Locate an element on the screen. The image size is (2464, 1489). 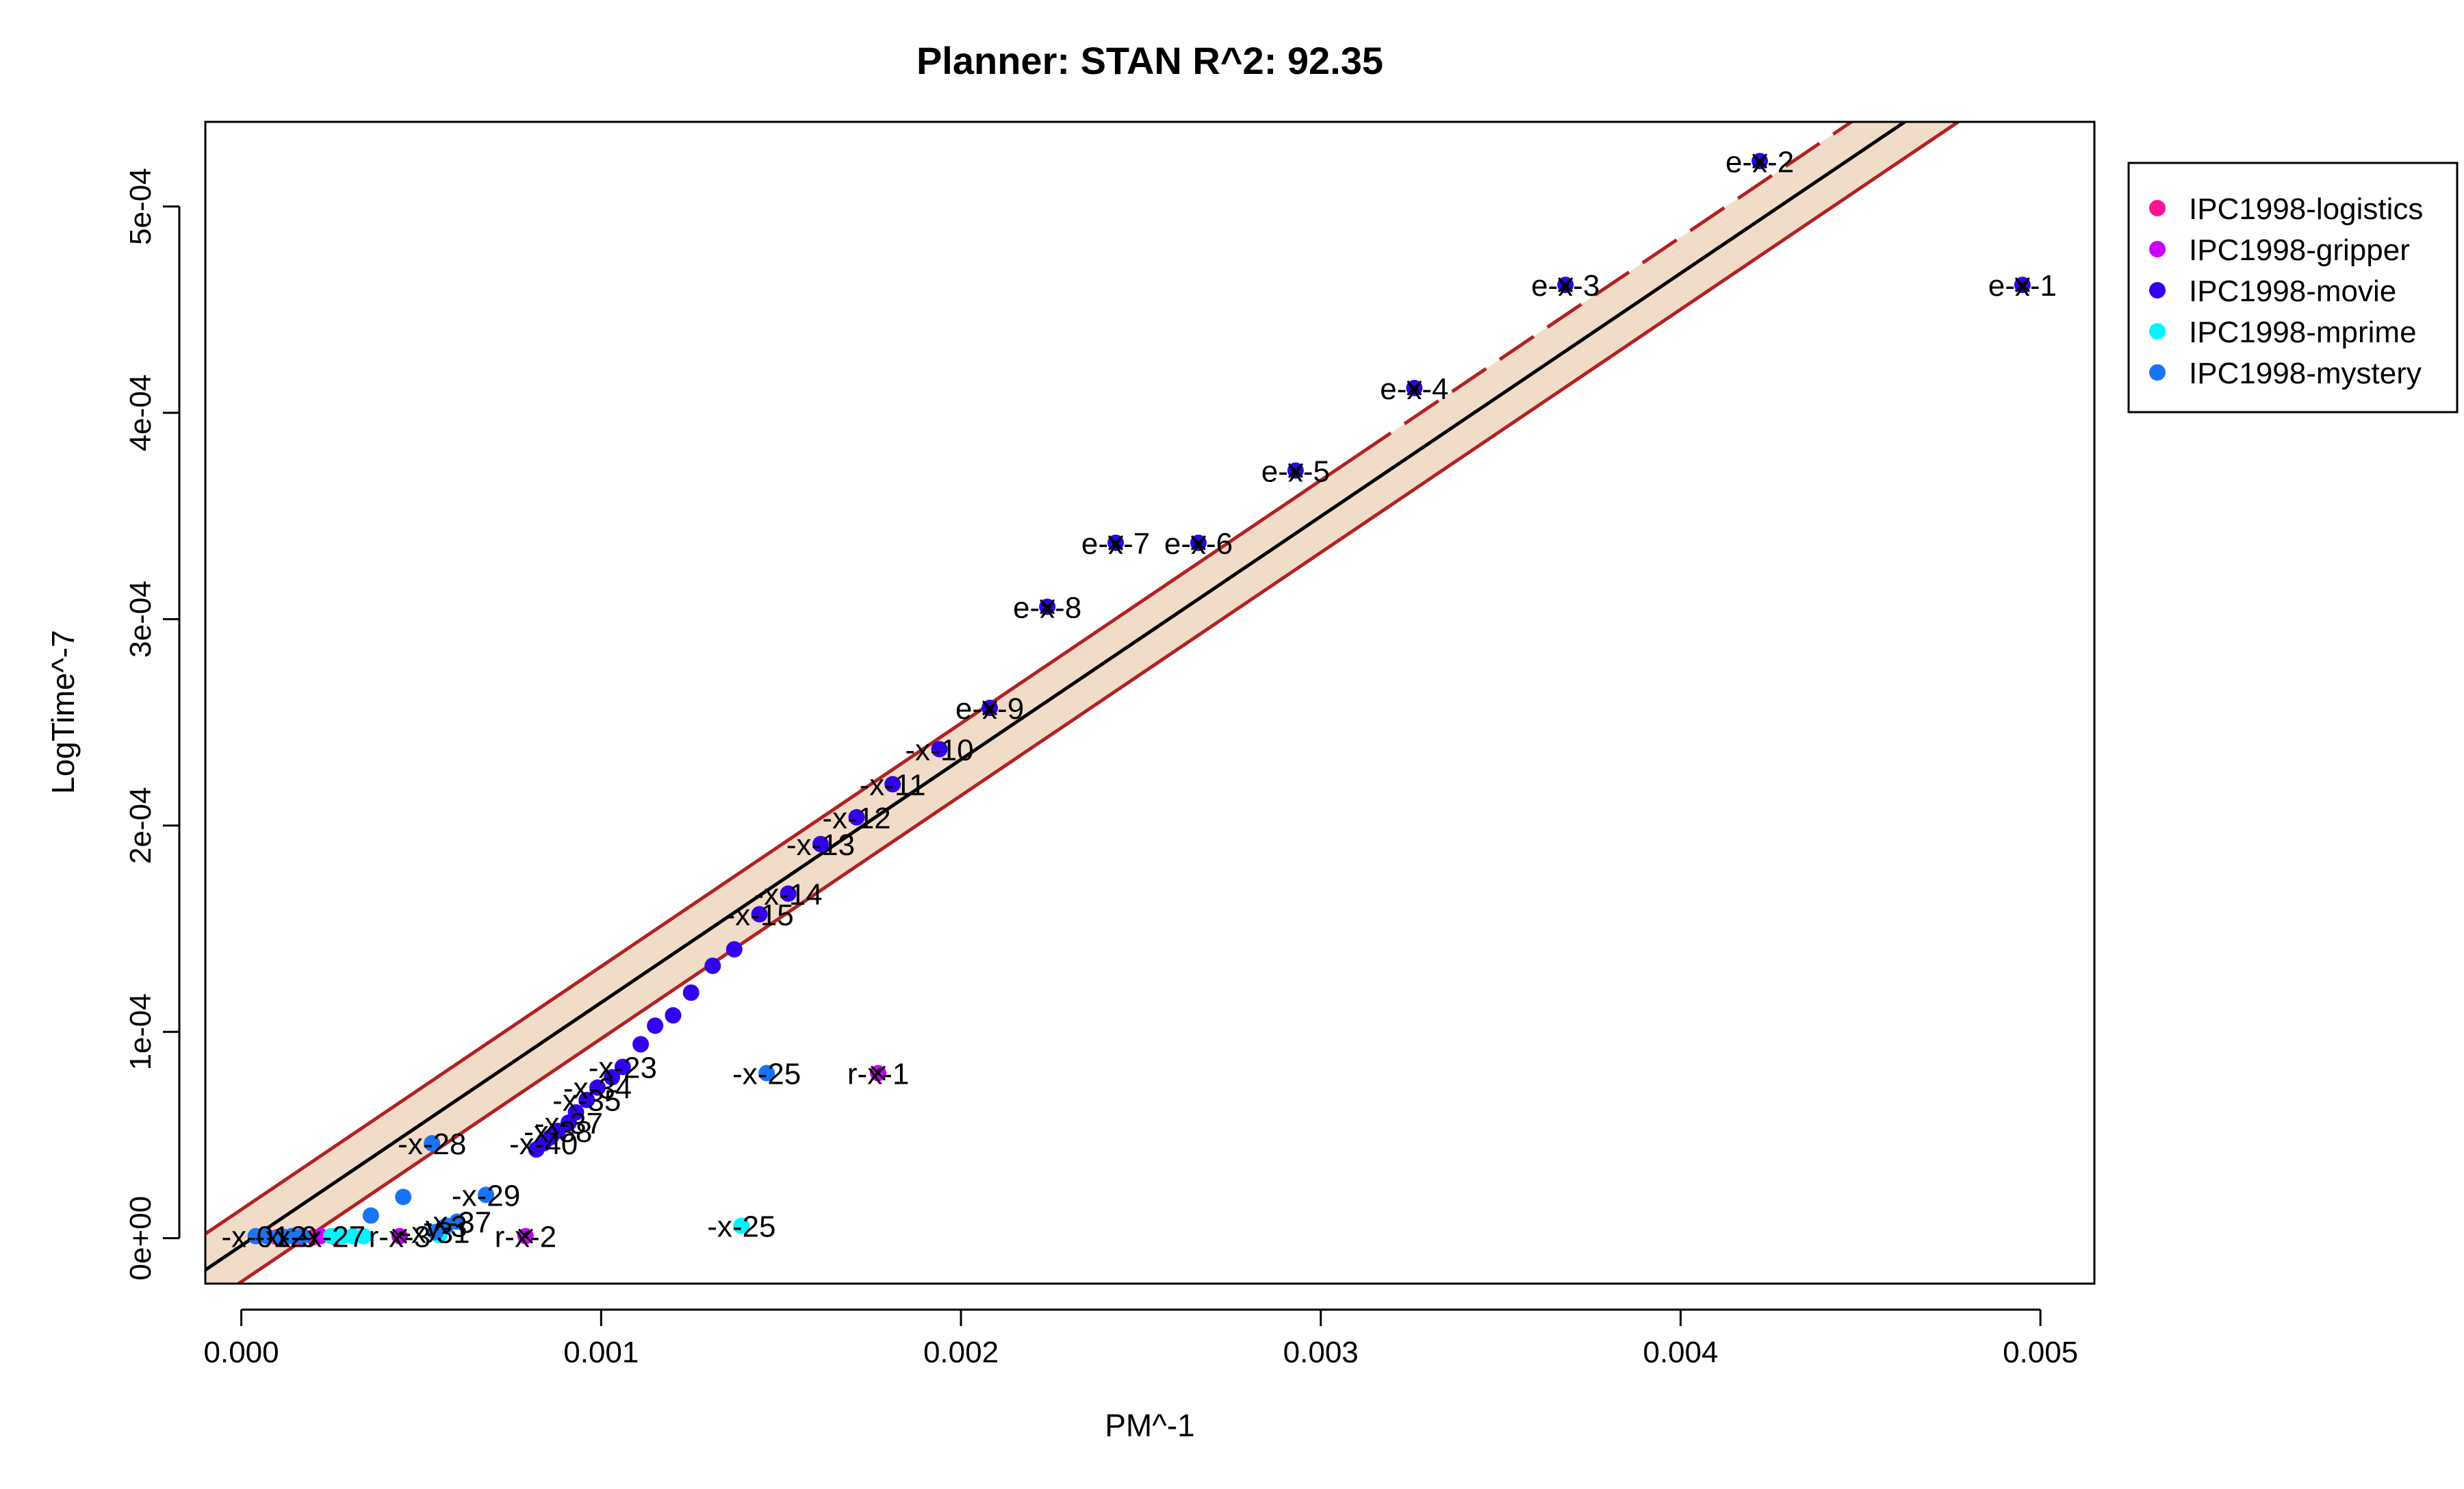
y-tick-label: 2e-04 is located at coordinates (140, 826).